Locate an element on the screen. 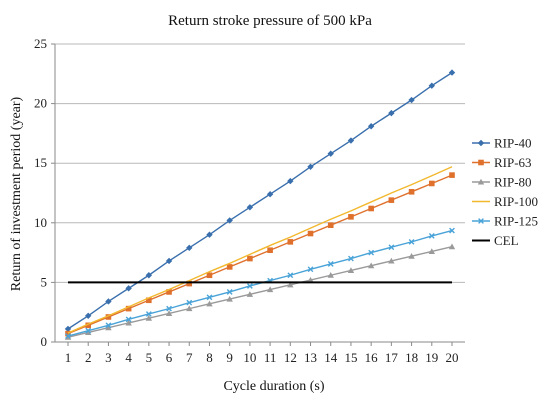 Image resolution: width=550 pixels, height=407 pixels. legend-entry: RIP-100 is located at coordinates (505, 201).